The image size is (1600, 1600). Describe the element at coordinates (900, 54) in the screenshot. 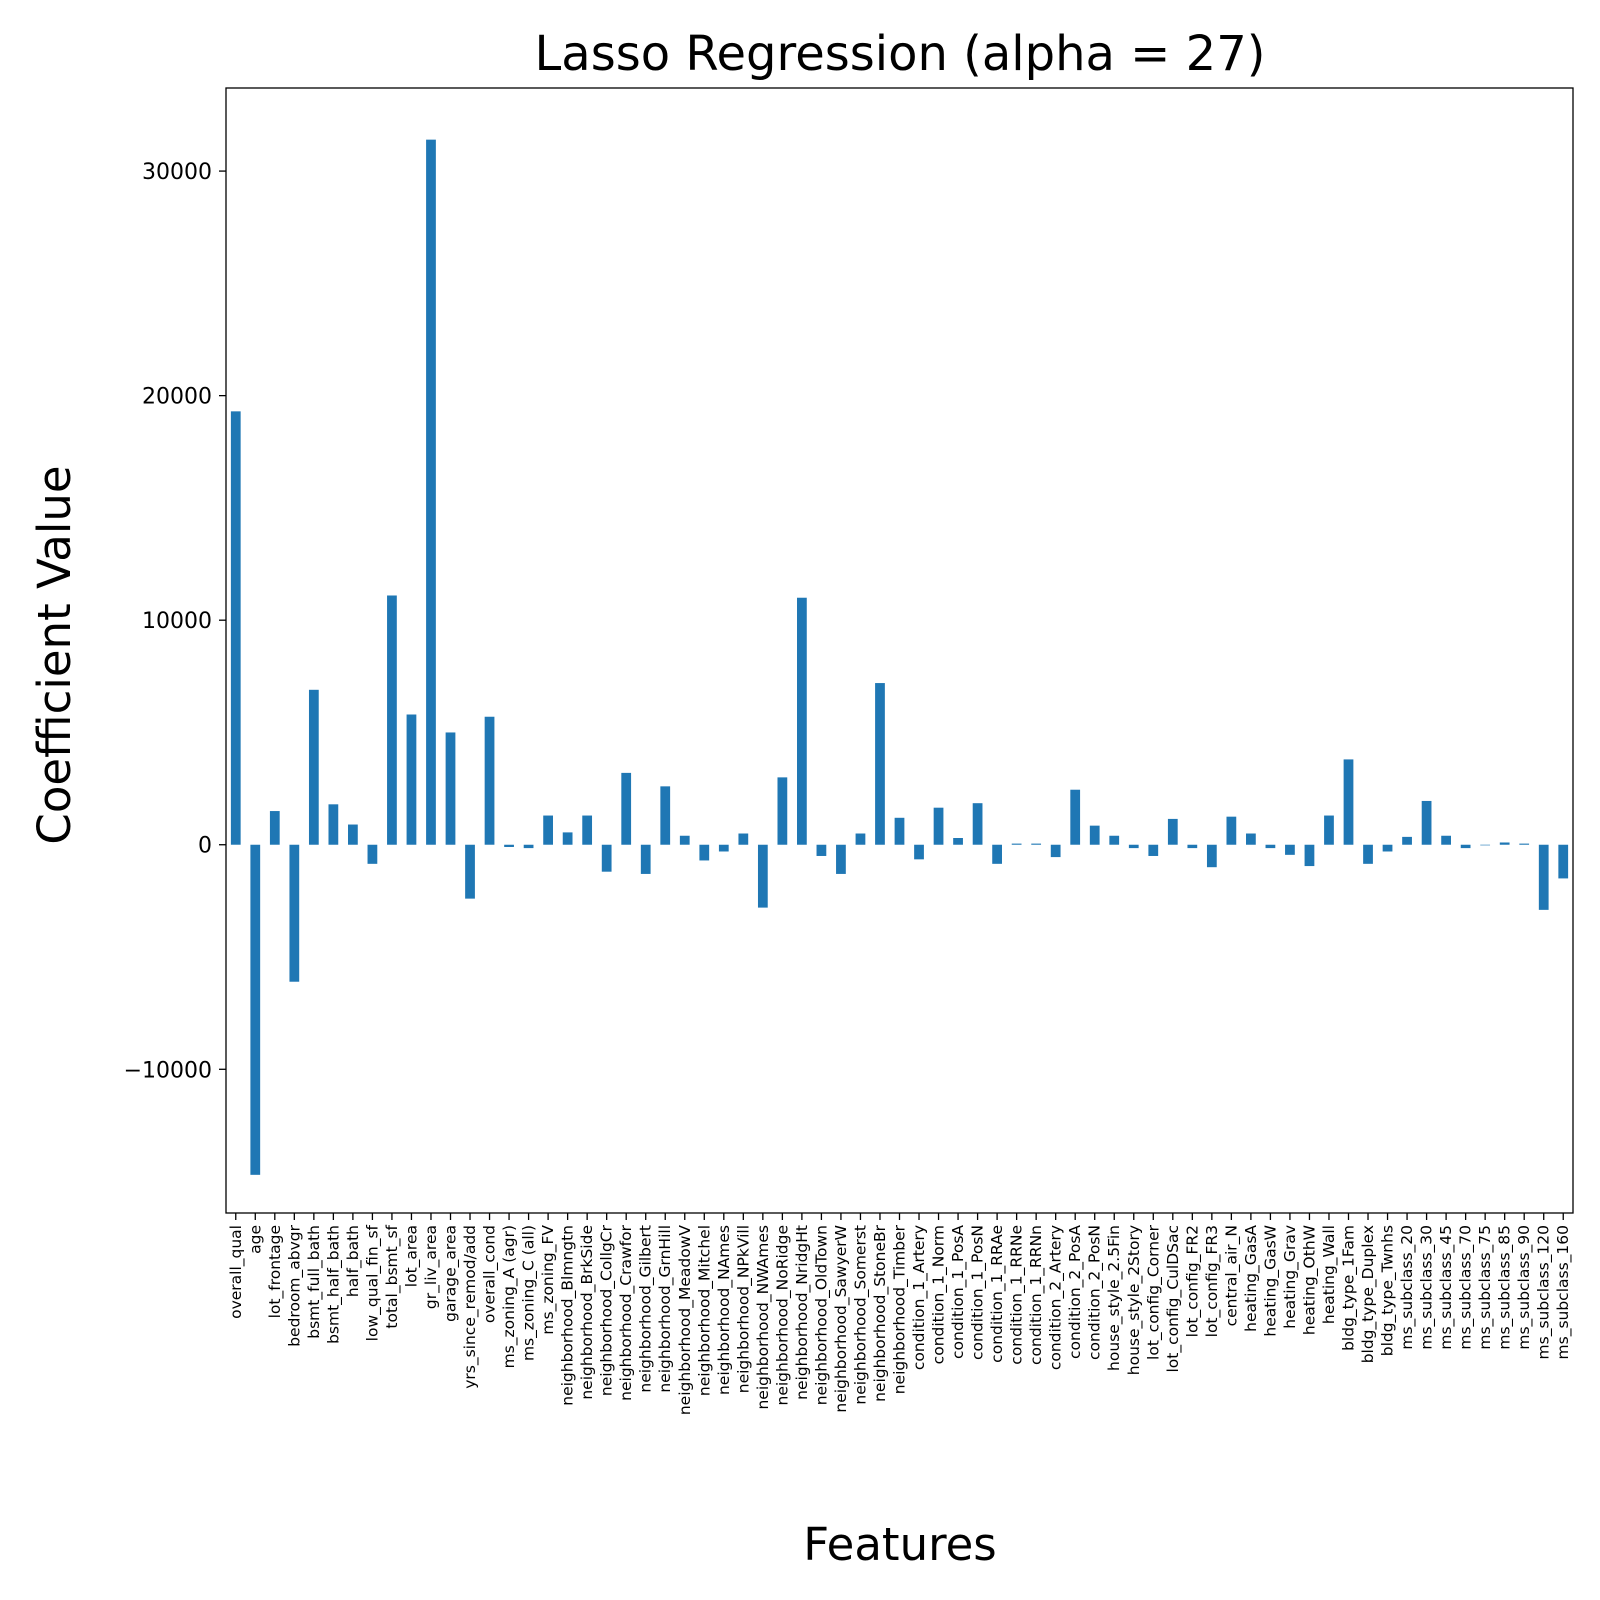

I see `chart-title: Lasso Regression (alpha = 27)` at that location.